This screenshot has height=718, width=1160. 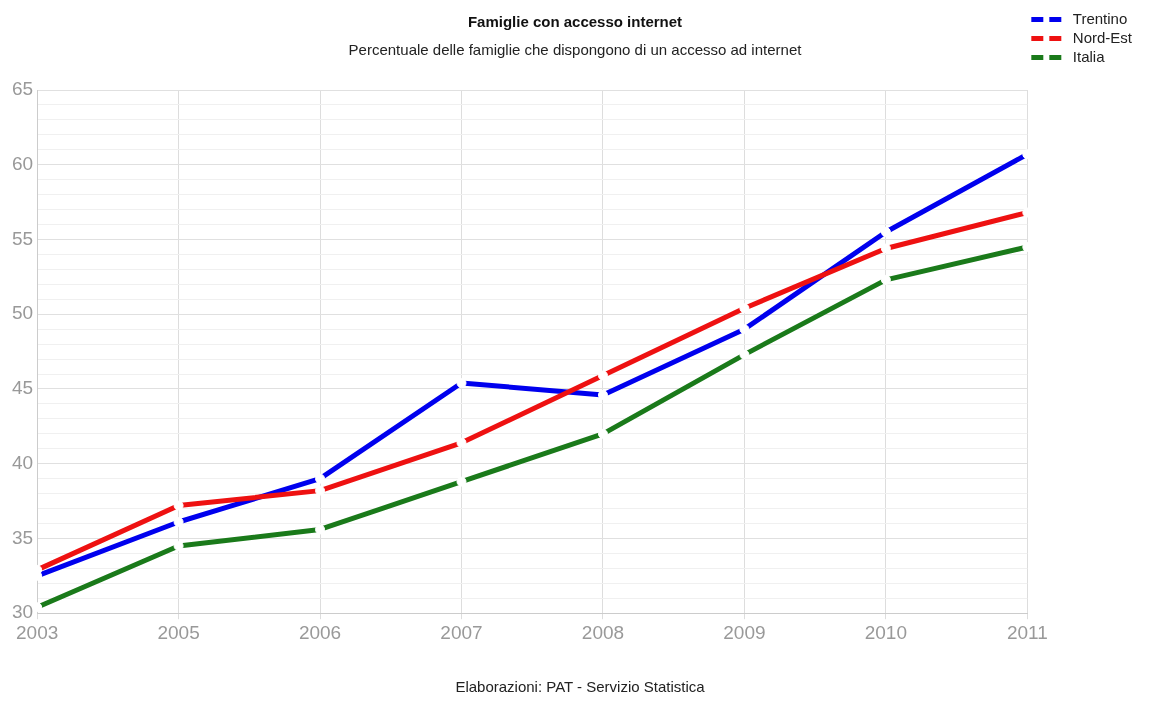 I want to click on x-tick-label: 2010, so click(x=886, y=632).